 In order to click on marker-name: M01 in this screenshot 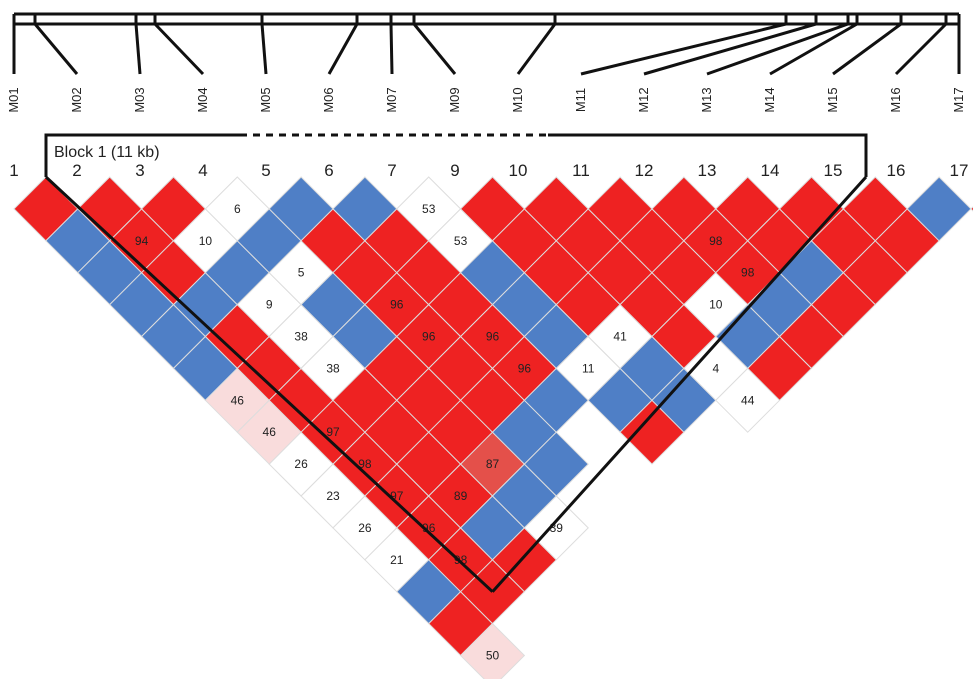, I will do `click(13, 99)`.